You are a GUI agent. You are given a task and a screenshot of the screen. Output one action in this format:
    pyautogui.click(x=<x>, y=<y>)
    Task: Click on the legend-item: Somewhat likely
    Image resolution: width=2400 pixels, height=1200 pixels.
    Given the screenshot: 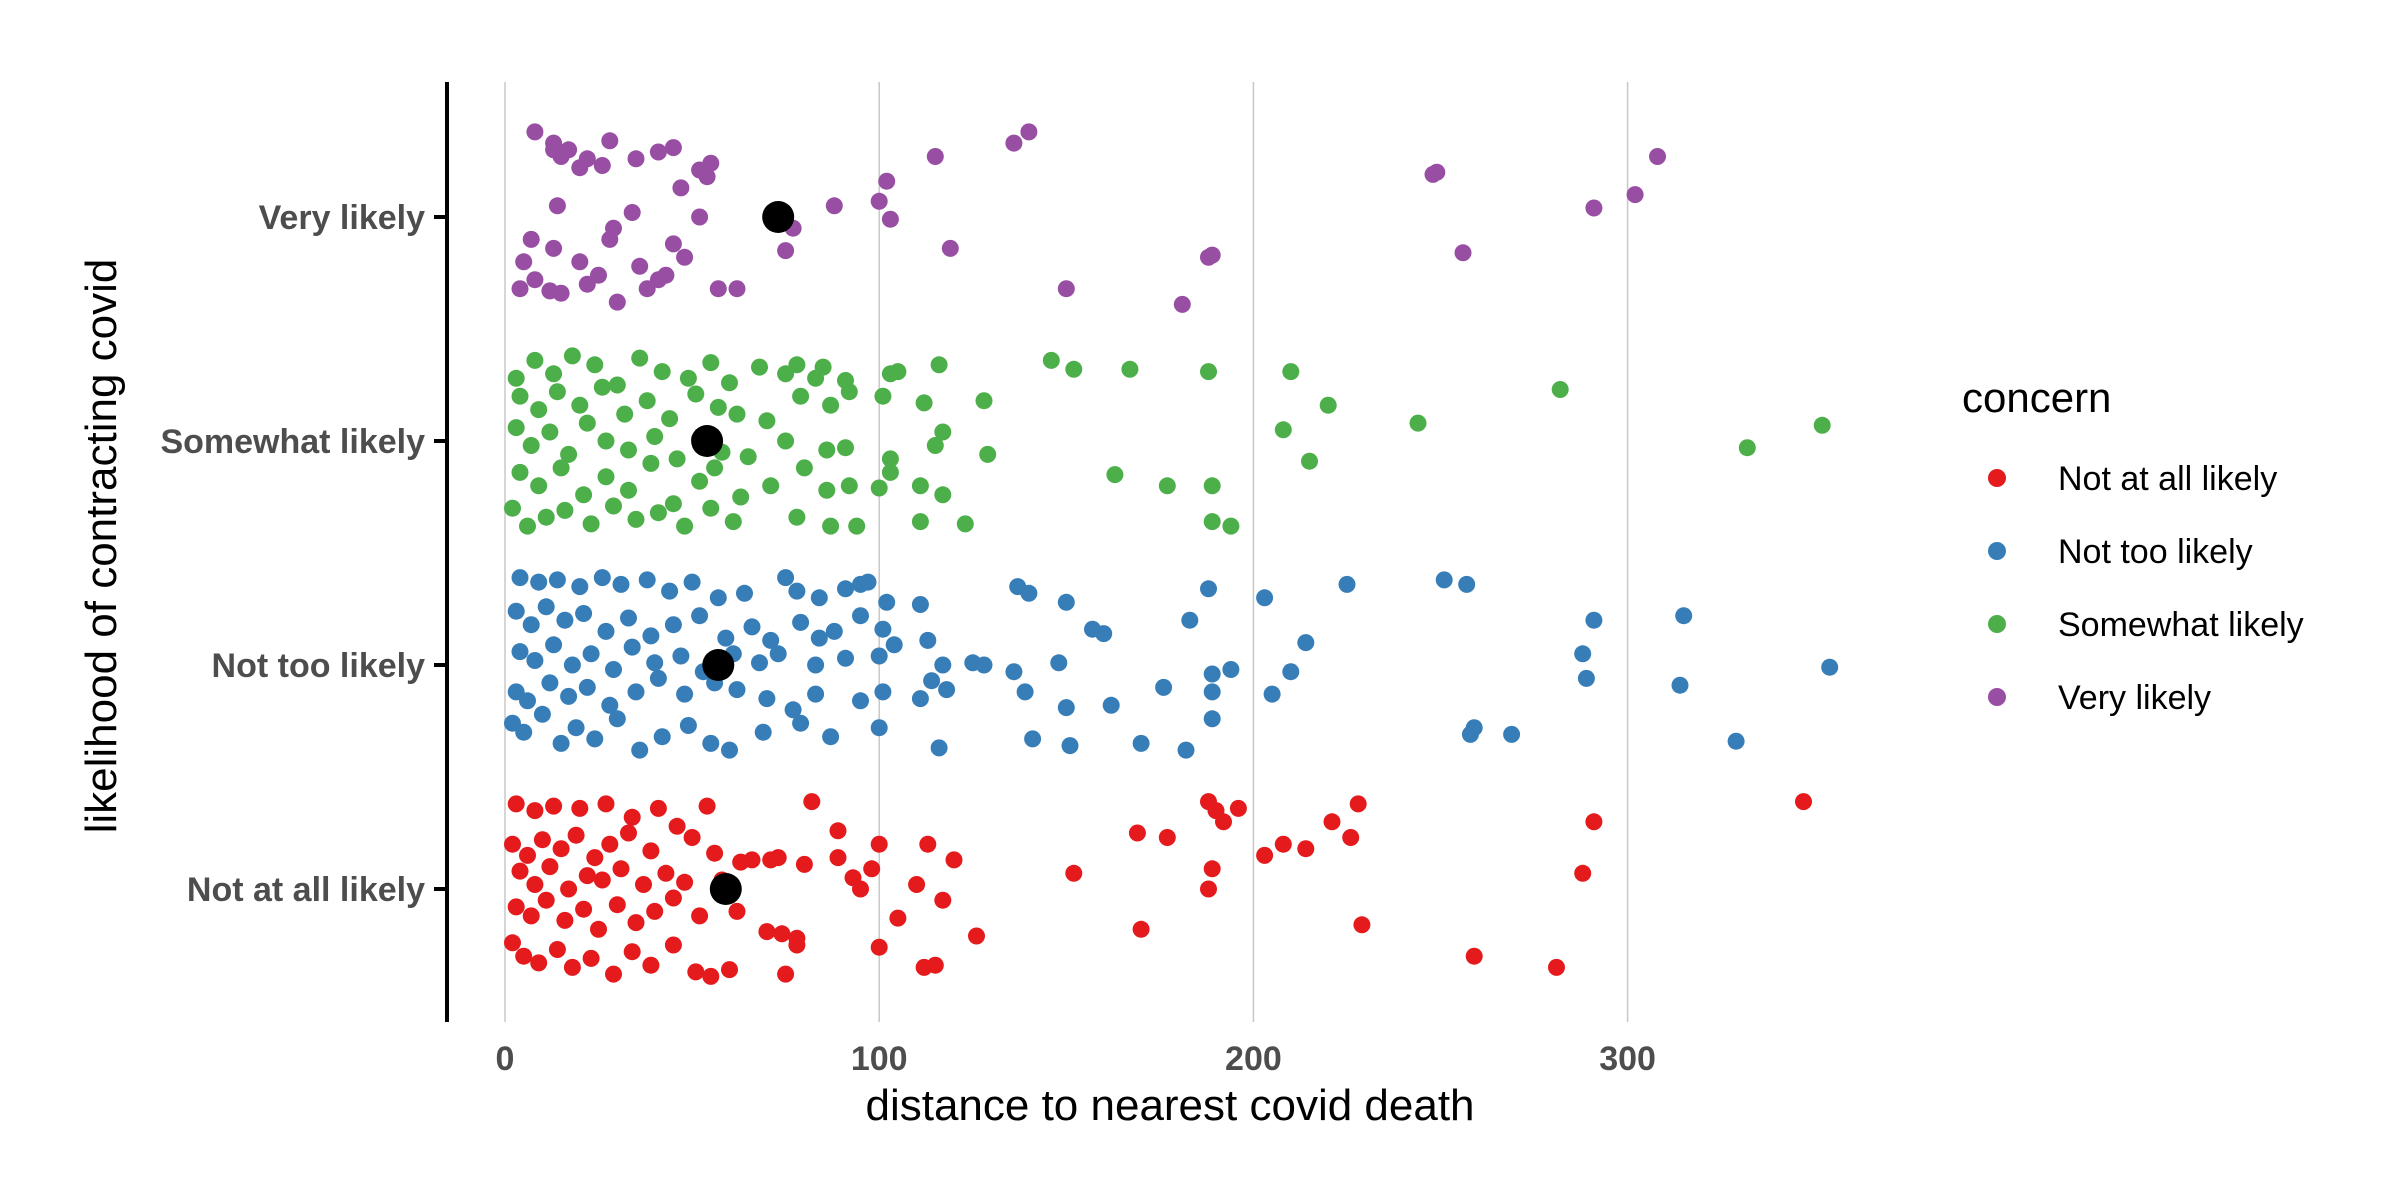 What is the action you would take?
    pyautogui.click(x=2146, y=625)
    